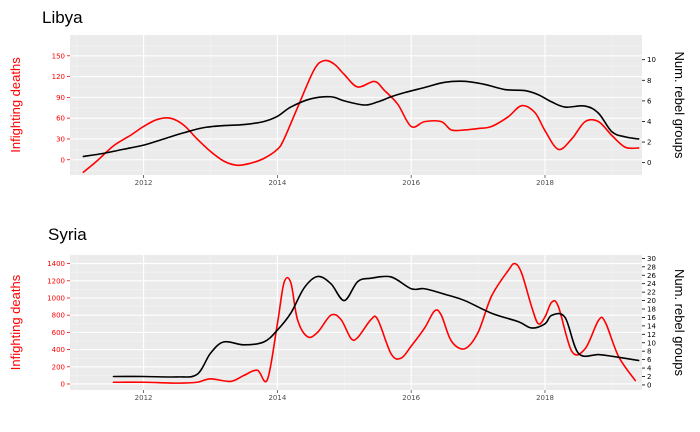  Describe the element at coordinates (649, 81) in the screenshot. I see `libya-right-tick-label: 8` at that location.